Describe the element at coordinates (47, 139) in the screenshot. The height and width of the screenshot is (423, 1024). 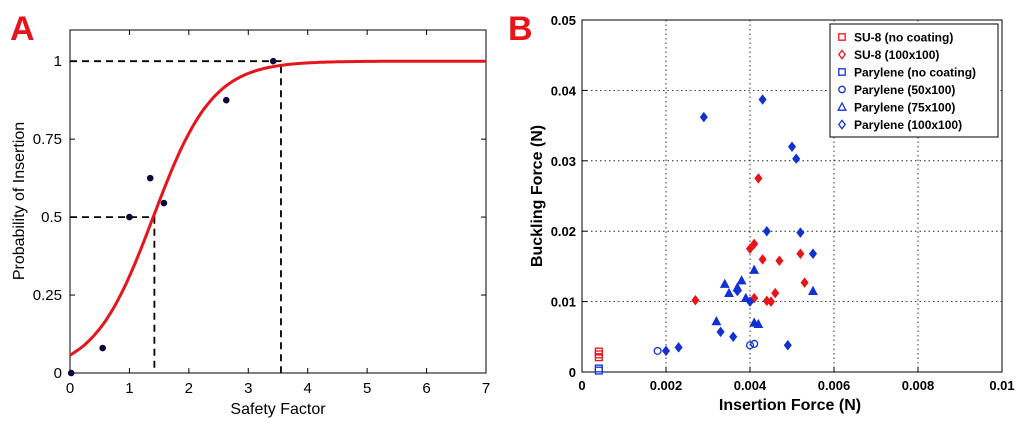
I see `panel-a-y-tick-label: 0.75` at that location.